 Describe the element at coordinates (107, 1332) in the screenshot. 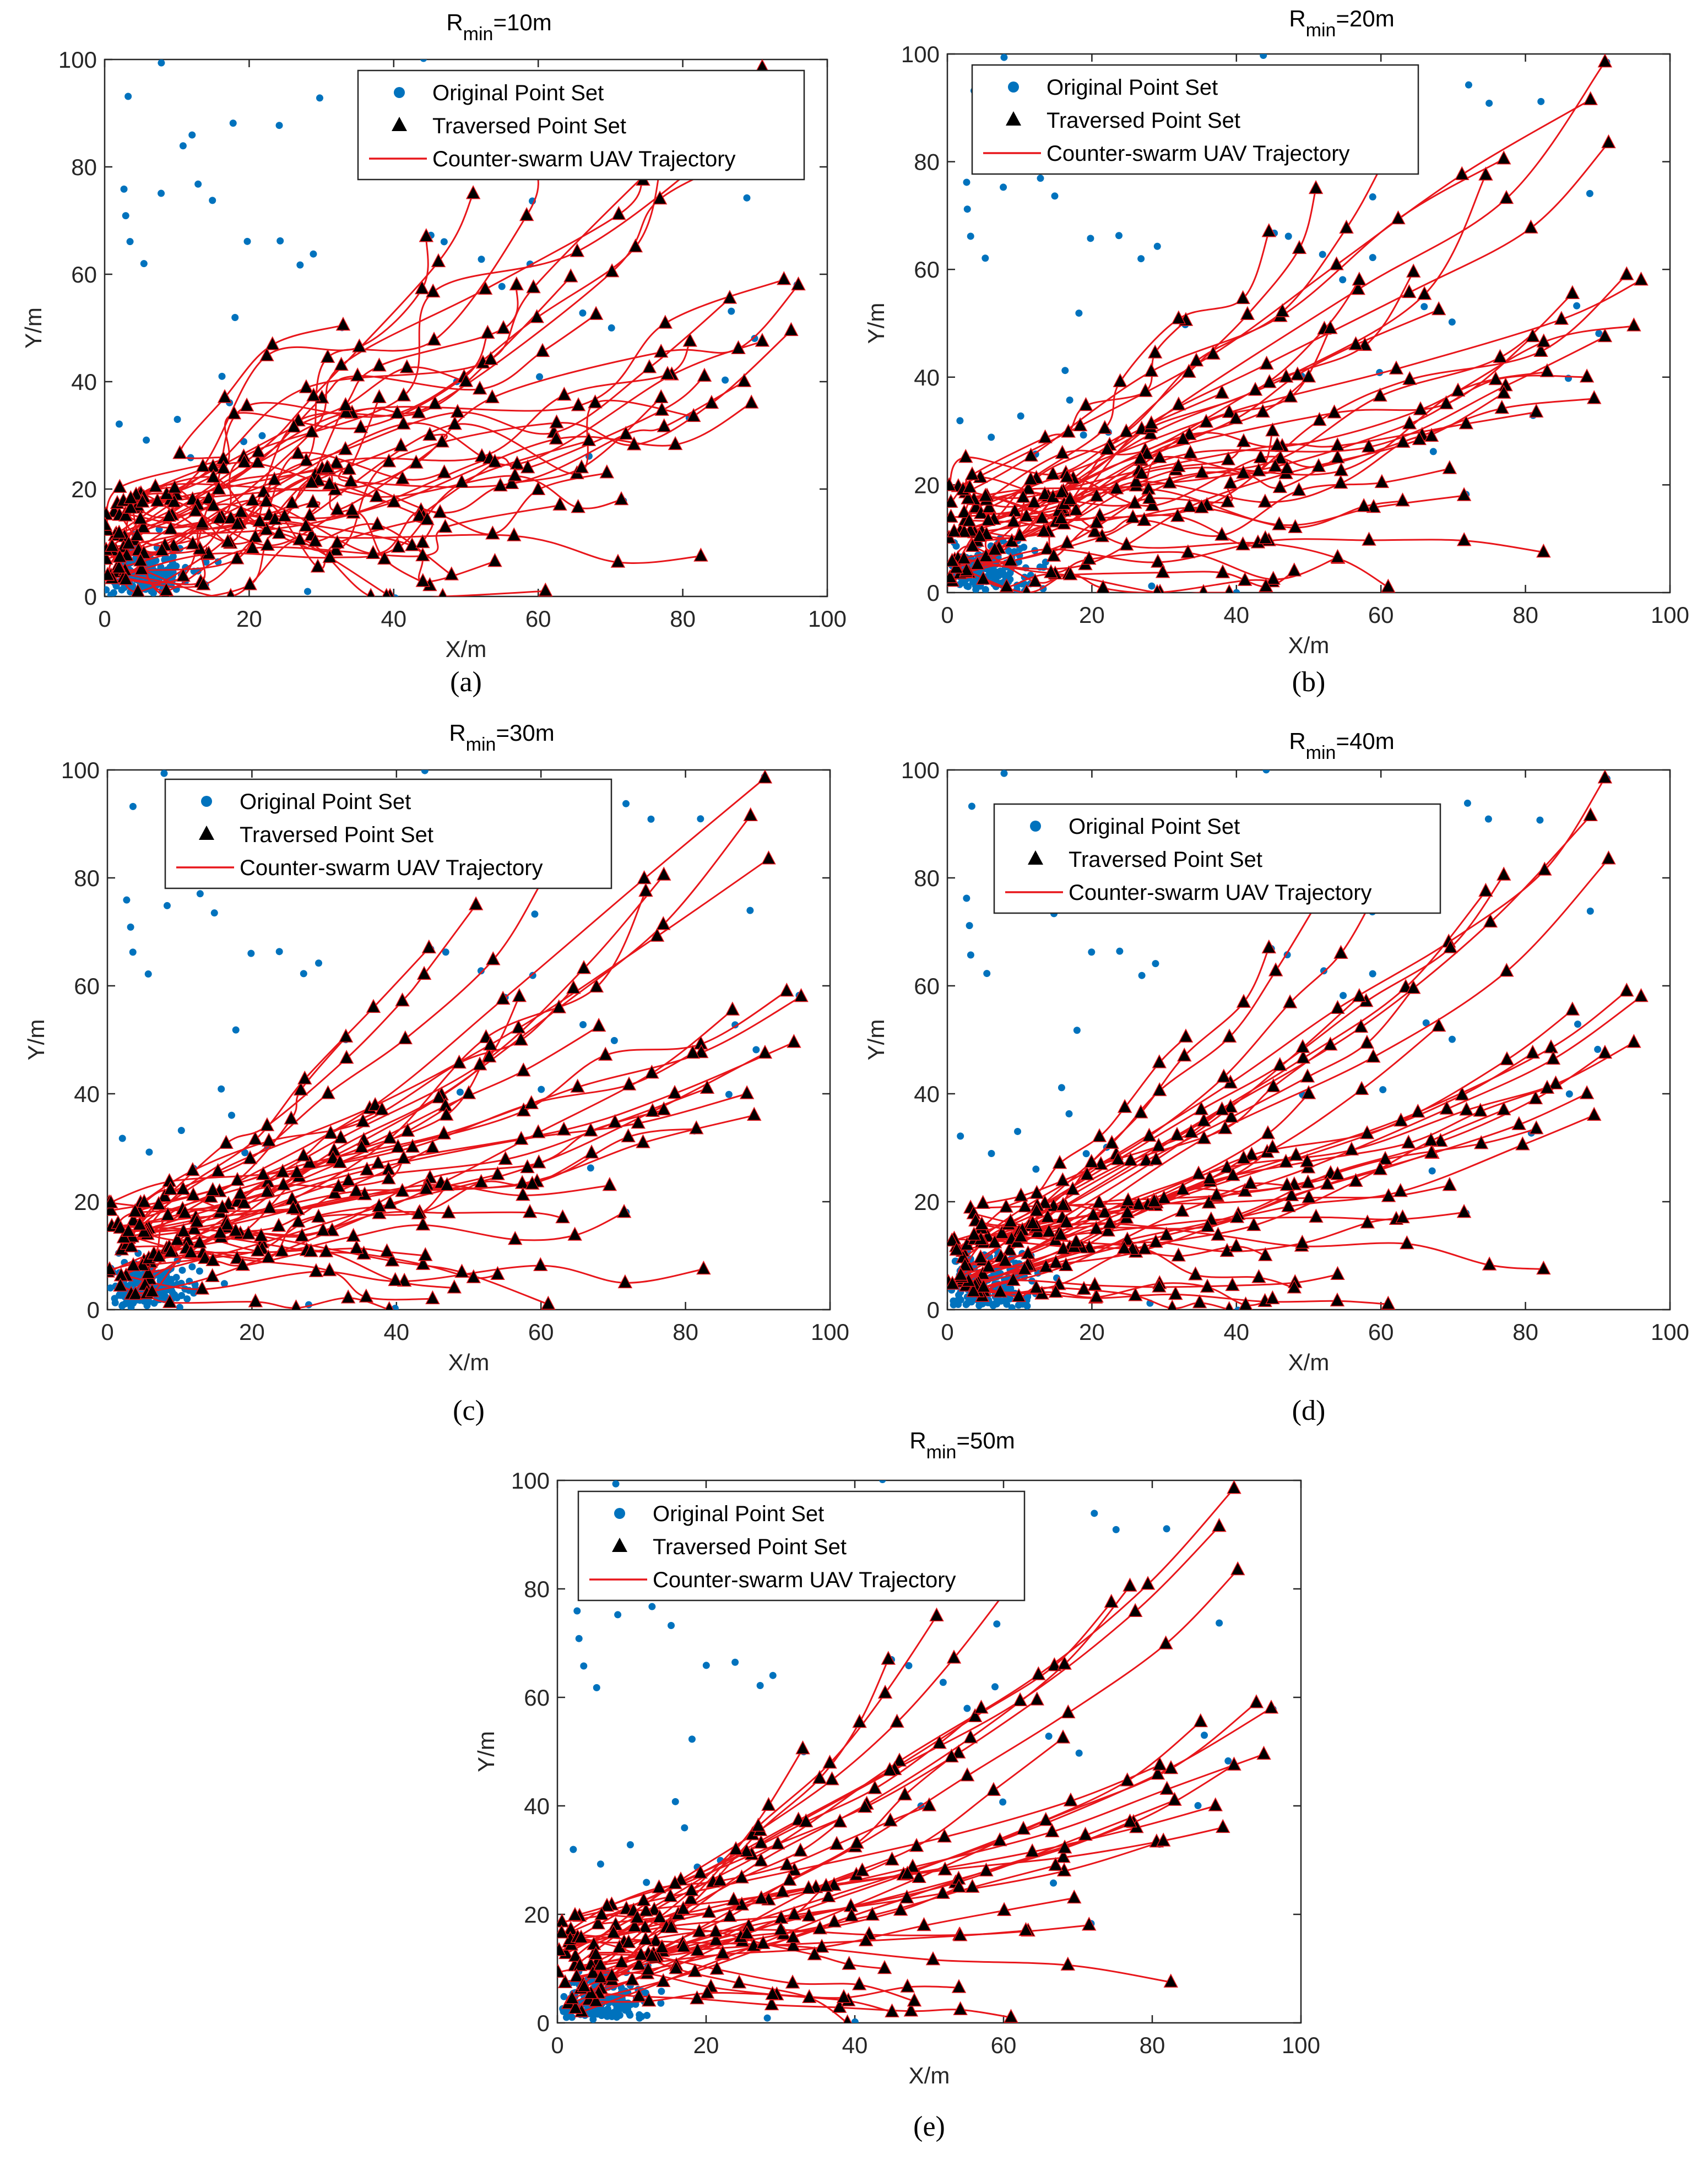

I see `x-tick-label: 0` at that location.